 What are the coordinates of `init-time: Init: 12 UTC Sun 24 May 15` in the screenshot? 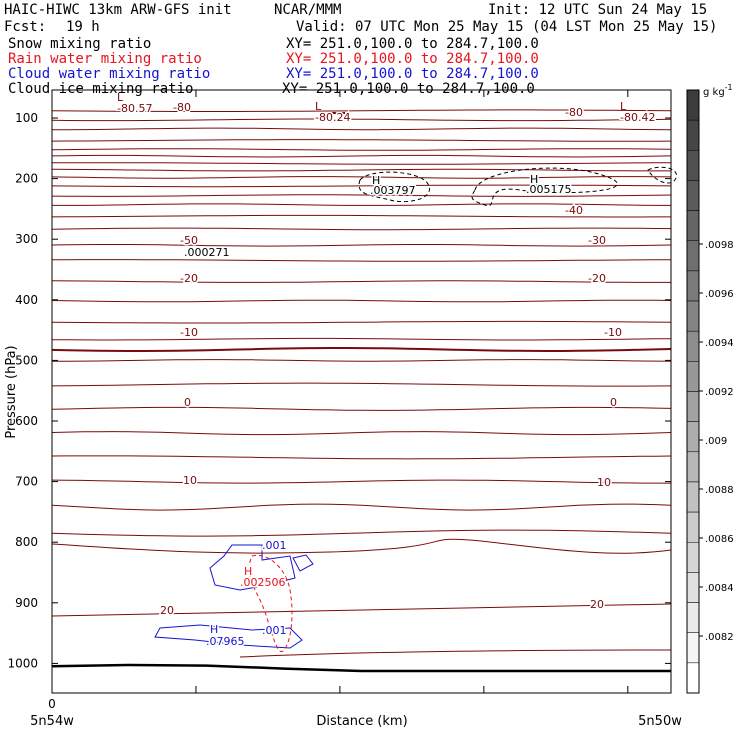 It's located at (598, 10).